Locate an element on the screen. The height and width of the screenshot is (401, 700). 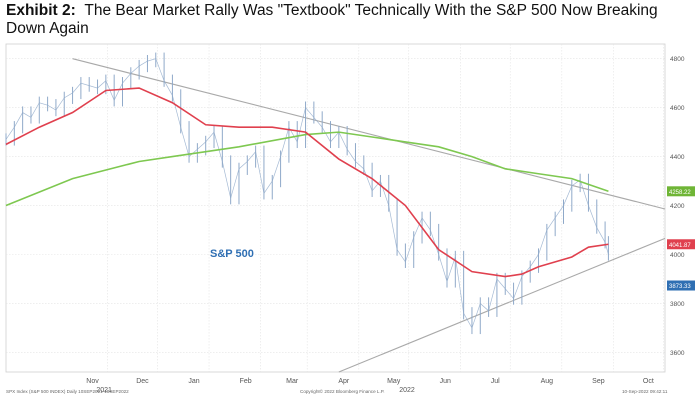
year-label: 2021 is located at coordinates (104, 390).